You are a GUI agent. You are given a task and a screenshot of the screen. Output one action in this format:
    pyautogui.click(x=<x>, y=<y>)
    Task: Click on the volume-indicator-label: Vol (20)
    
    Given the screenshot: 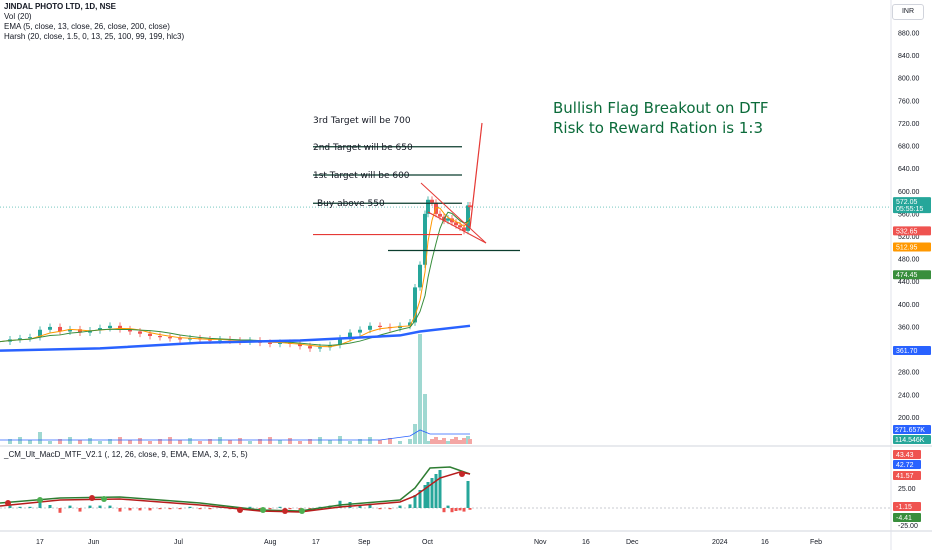 What is the action you would take?
    pyautogui.click(x=18, y=16)
    